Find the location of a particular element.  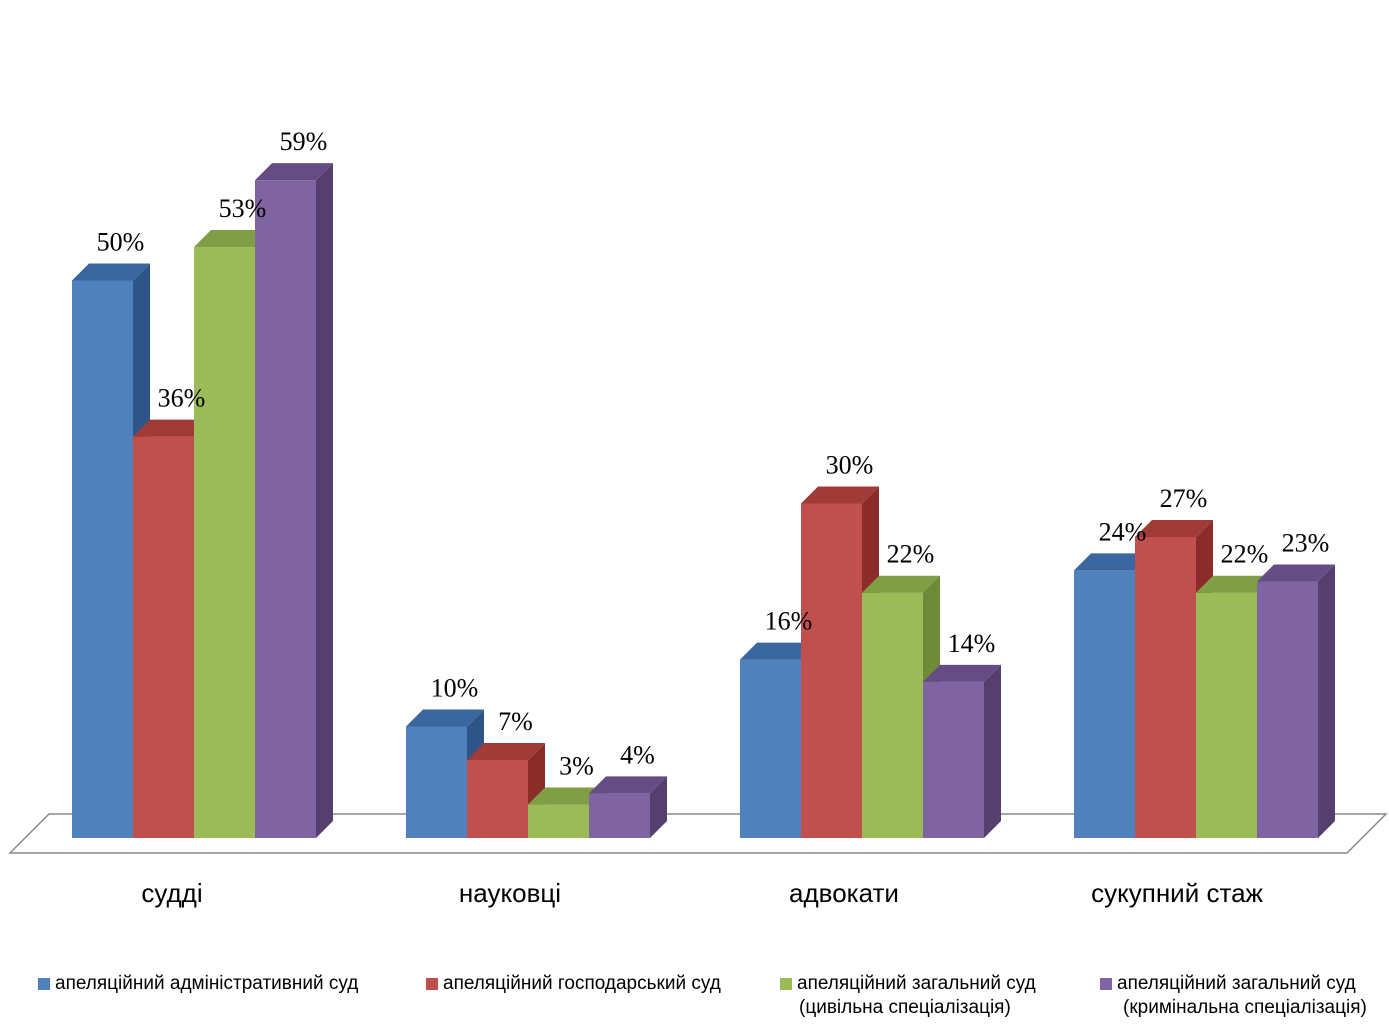

value-label-1-1: 7% is located at coordinates (515, 721).